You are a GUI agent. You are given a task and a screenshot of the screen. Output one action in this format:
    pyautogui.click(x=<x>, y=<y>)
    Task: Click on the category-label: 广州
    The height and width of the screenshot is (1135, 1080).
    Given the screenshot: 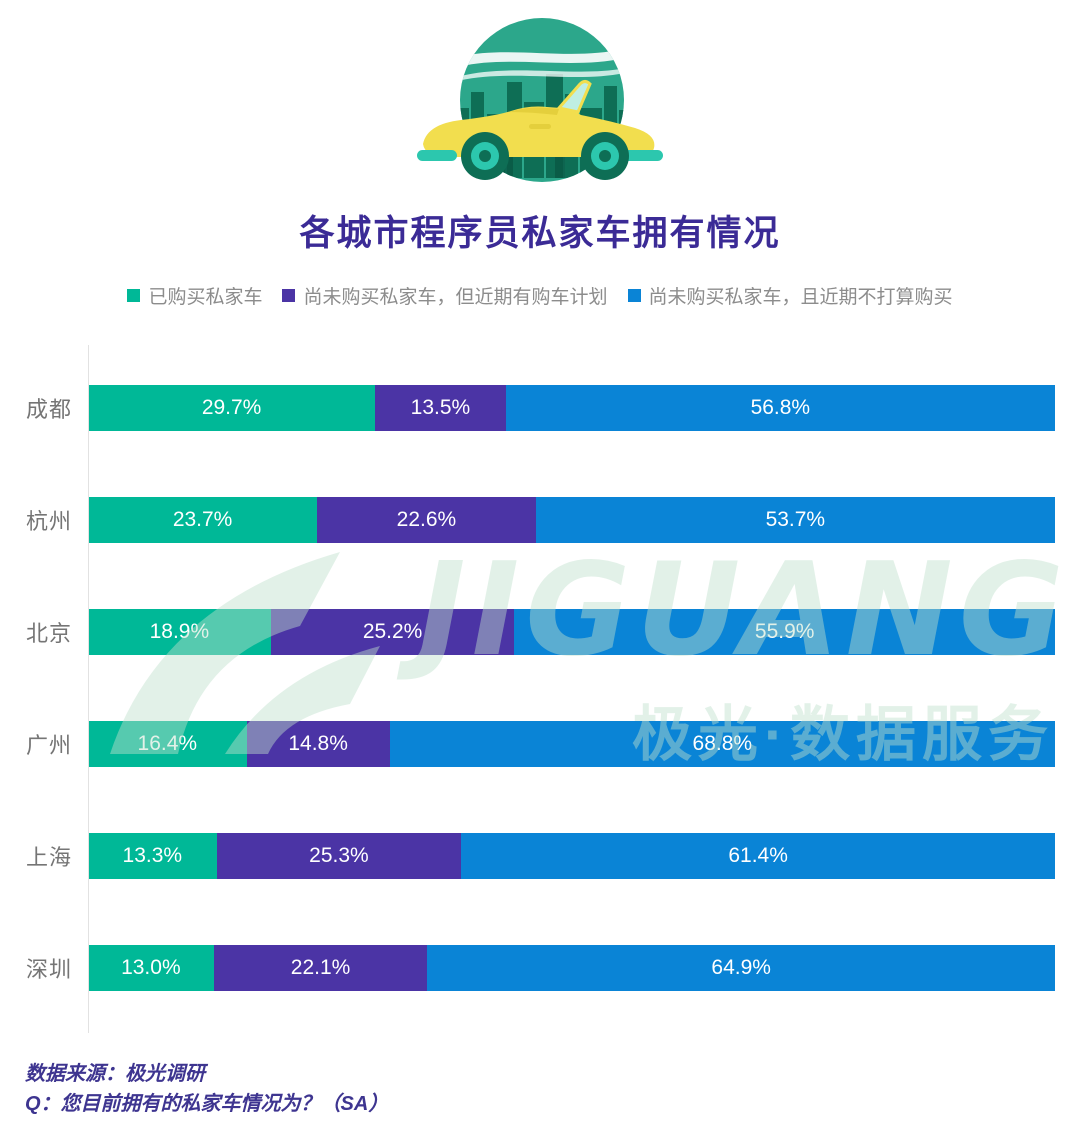 What is the action you would take?
    pyautogui.click(x=48, y=745)
    